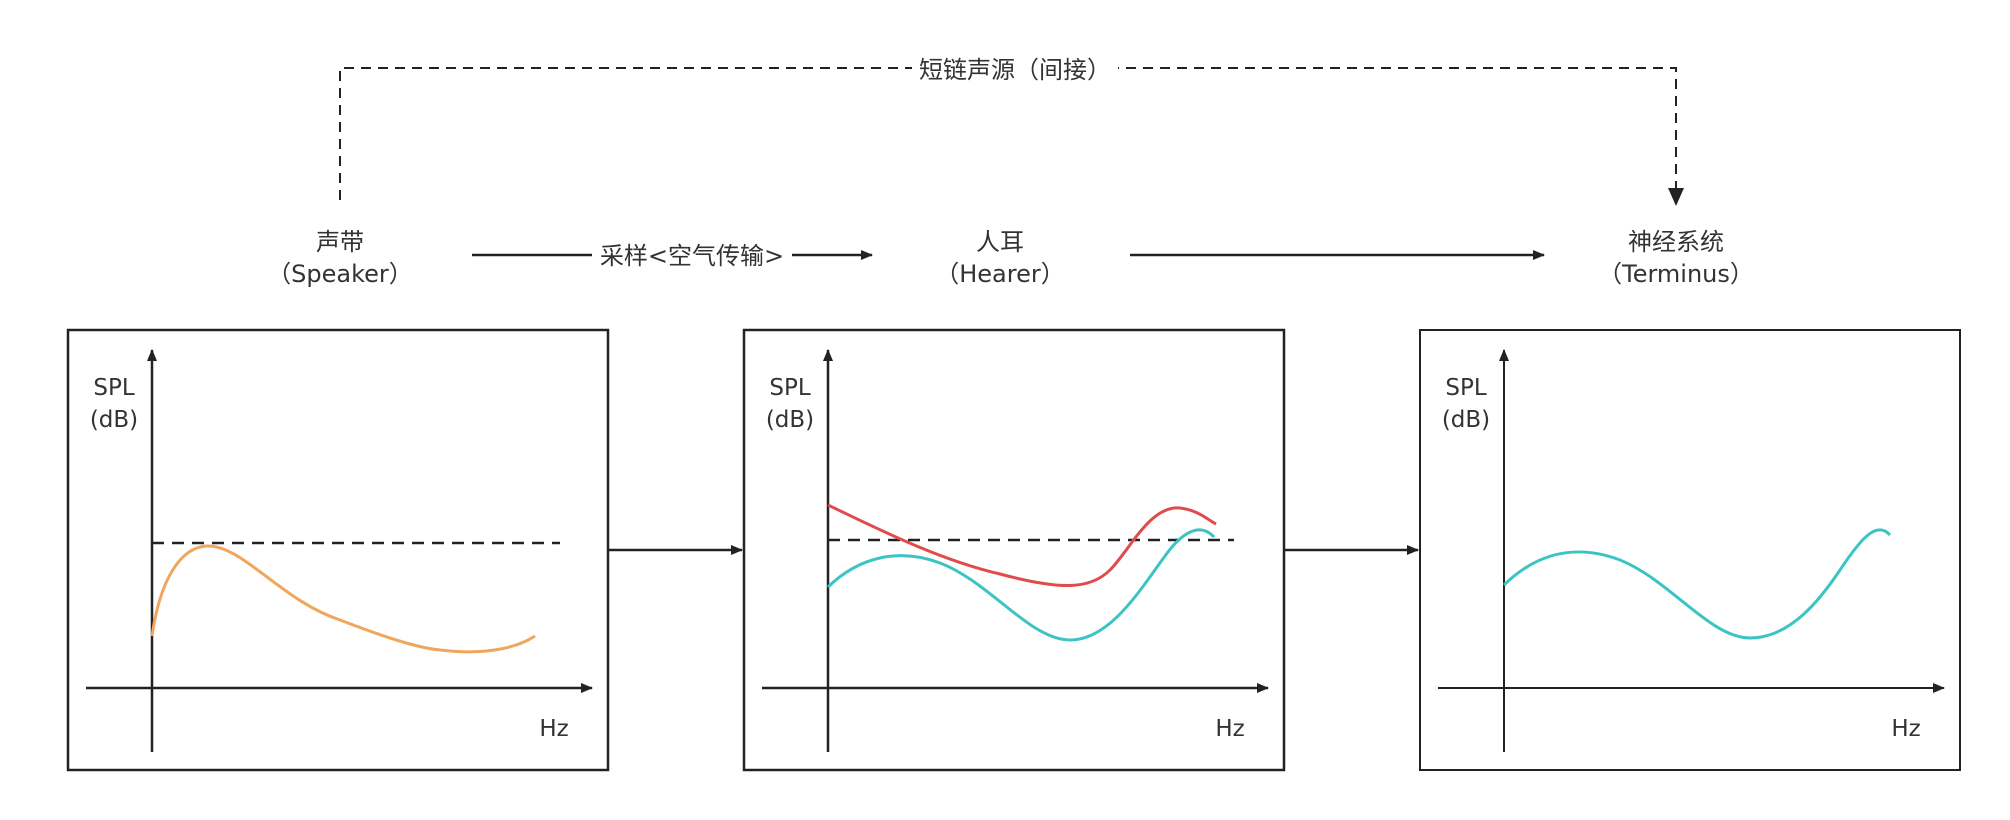 The image size is (2010, 820). What do you see at coordinates (340, 242) in the screenshot?
I see `speaker-name: 声带` at bounding box center [340, 242].